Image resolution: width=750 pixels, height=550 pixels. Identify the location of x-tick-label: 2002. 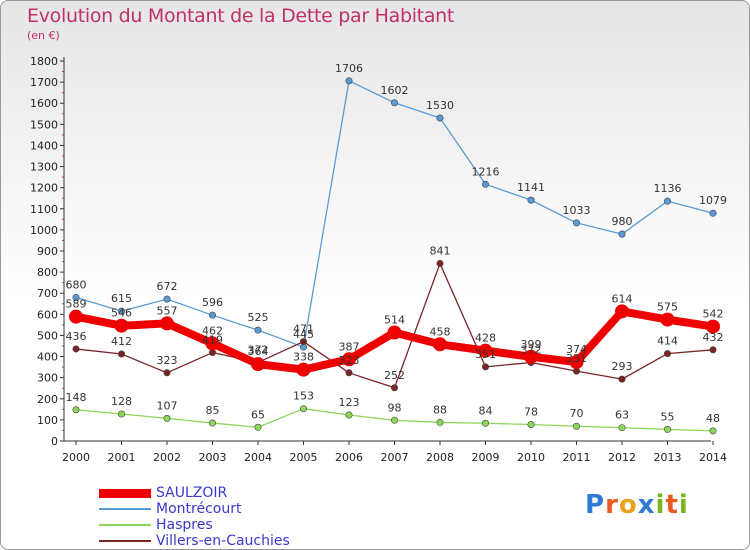
(167, 457).